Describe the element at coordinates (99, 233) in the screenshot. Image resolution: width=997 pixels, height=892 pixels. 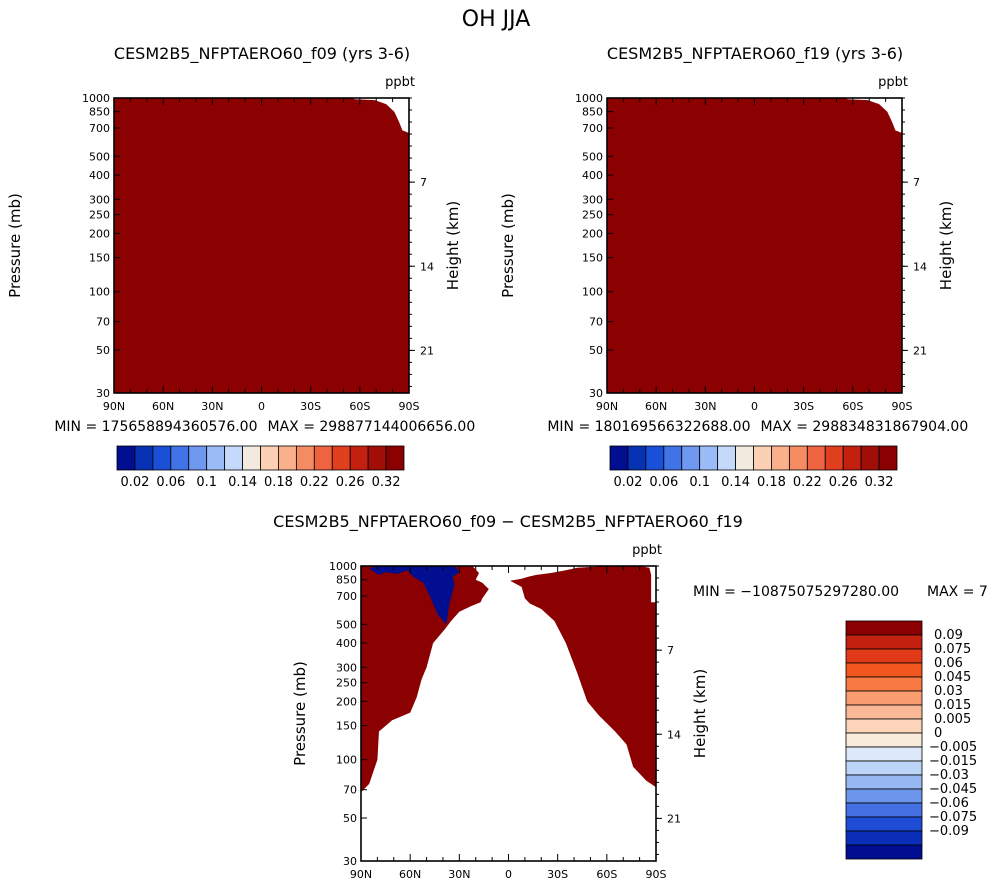
I see `y-tick-label: 200` at that location.